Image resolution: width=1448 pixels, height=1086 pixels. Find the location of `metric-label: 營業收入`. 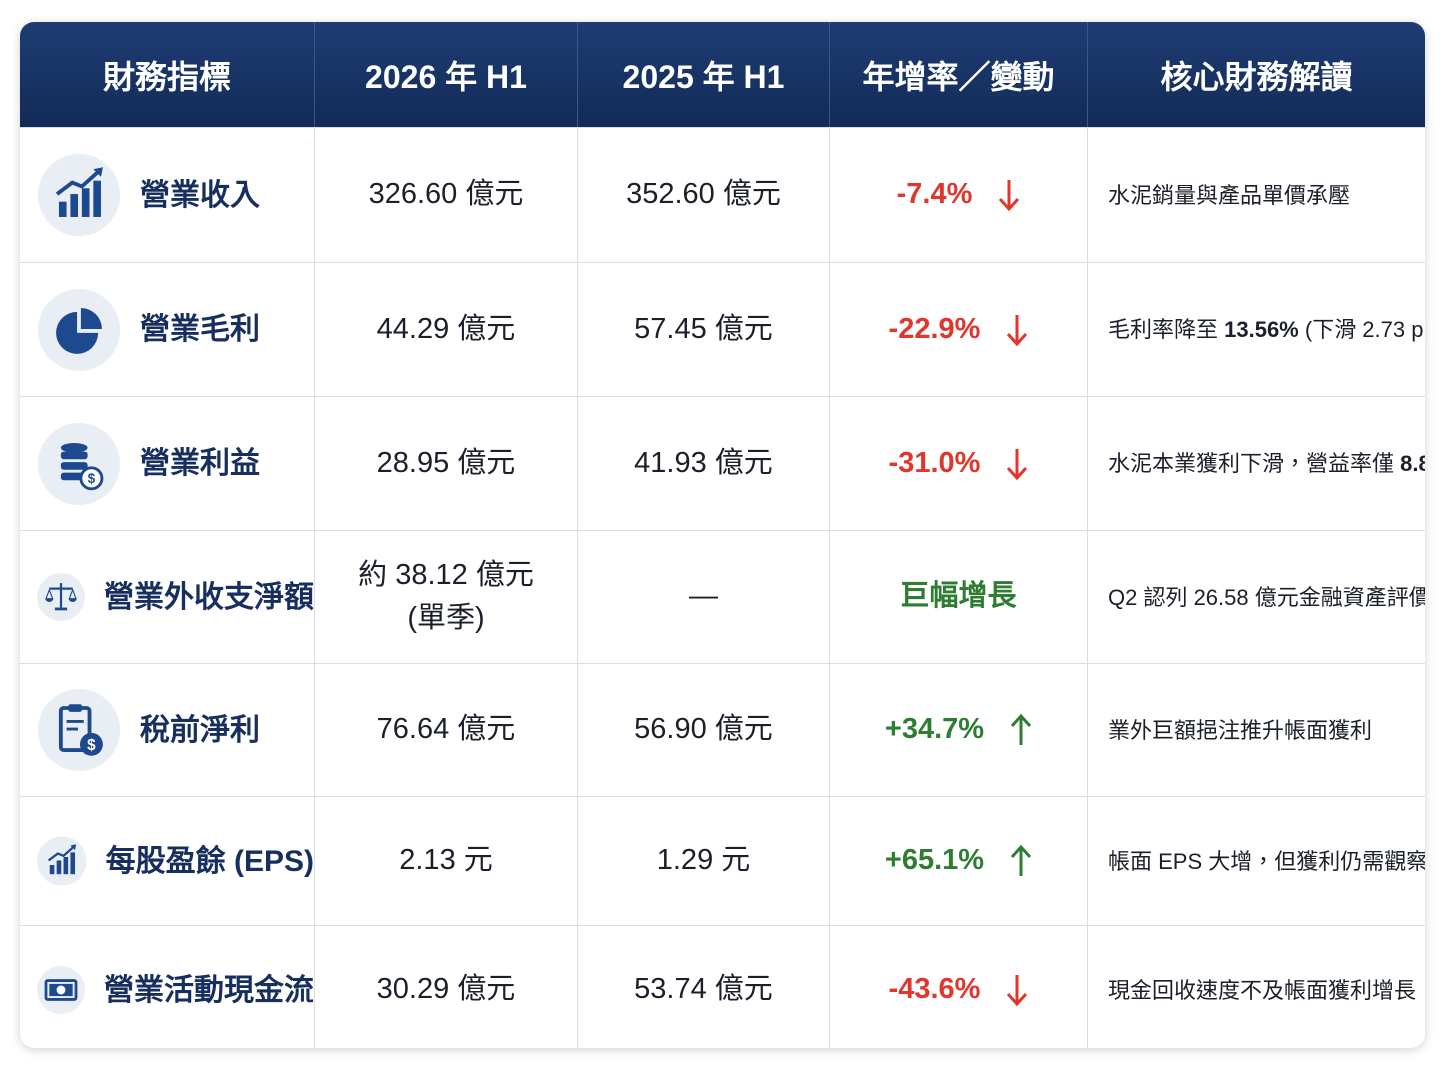

metric-label: 營業收入 is located at coordinates (200, 195).